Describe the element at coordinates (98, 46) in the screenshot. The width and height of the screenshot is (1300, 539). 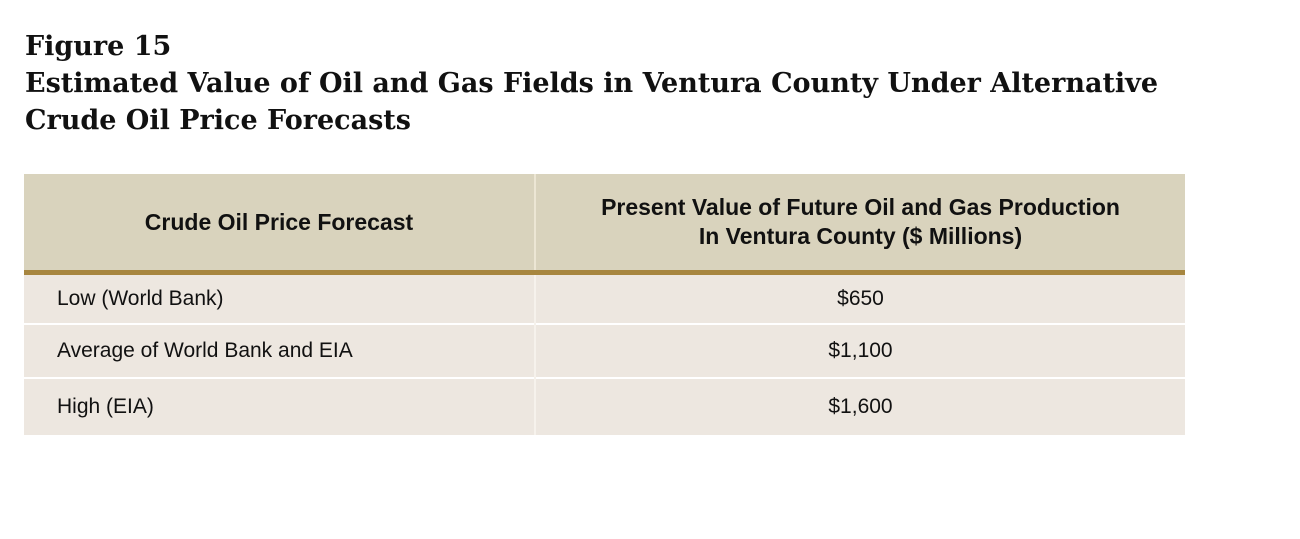
I see `figure-number: Figure 15` at that location.